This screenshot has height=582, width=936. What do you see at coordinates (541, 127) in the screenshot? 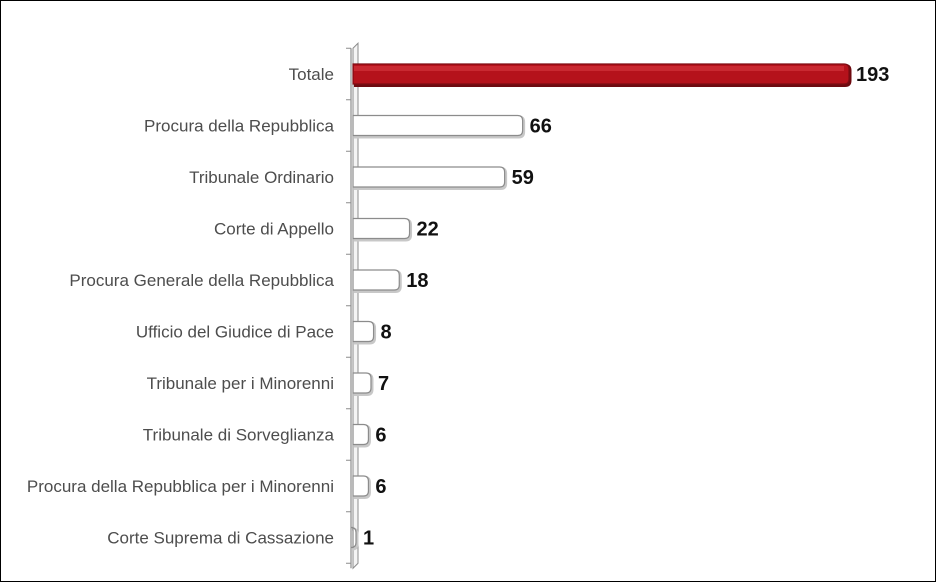
I see `value-label: 66` at bounding box center [541, 127].